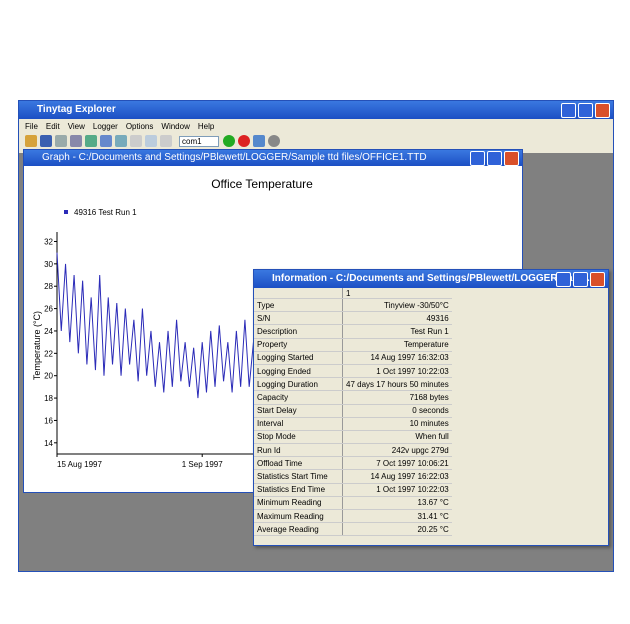  Describe the element at coordinates (61, 141) in the screenshot. I see `copy` at that location.